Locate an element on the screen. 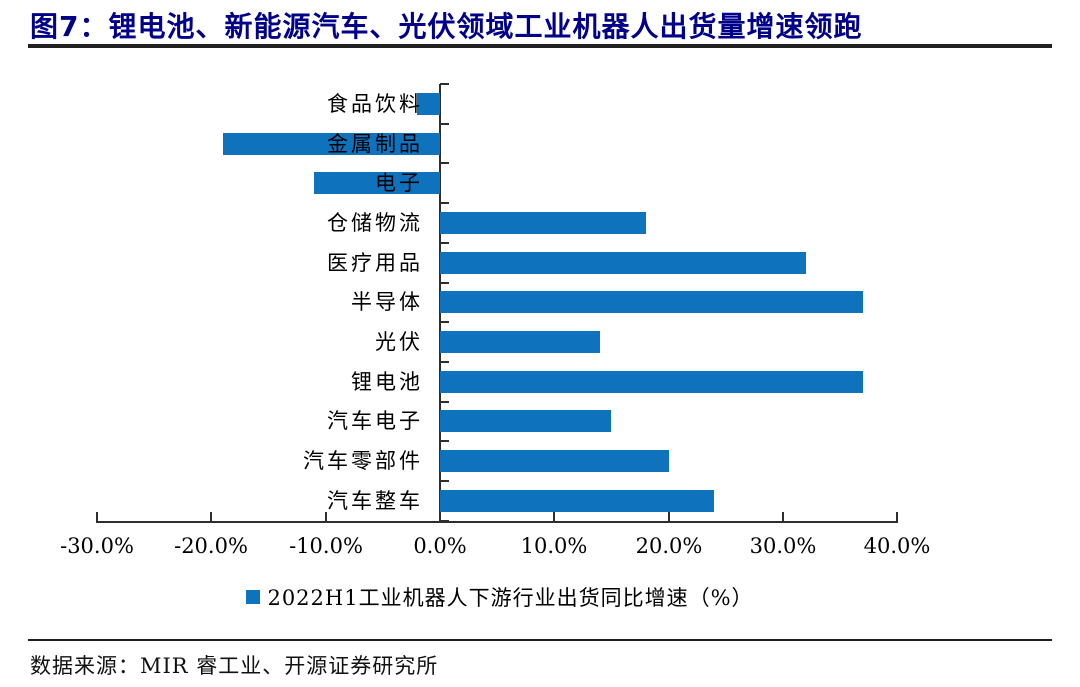  category-label: 汽车整车 is located at coordinates (375, 501).